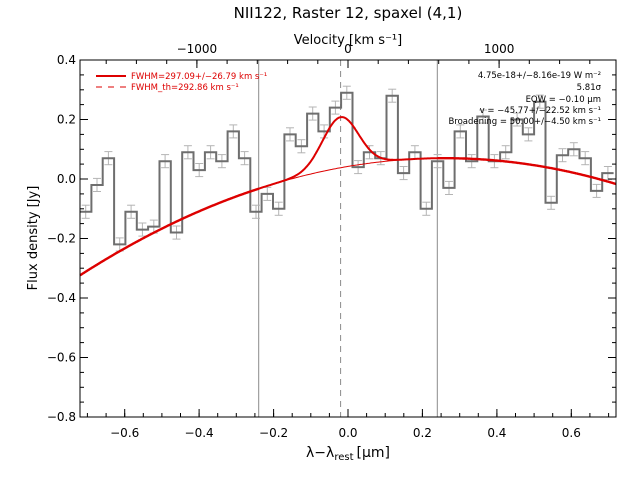  What do you see at coordinates (185, 88) in the screenshot?
I see `legend-fwhm-th-label: FWHM_th=292.86 km s⁻¹` at bounding box center [185, 88].